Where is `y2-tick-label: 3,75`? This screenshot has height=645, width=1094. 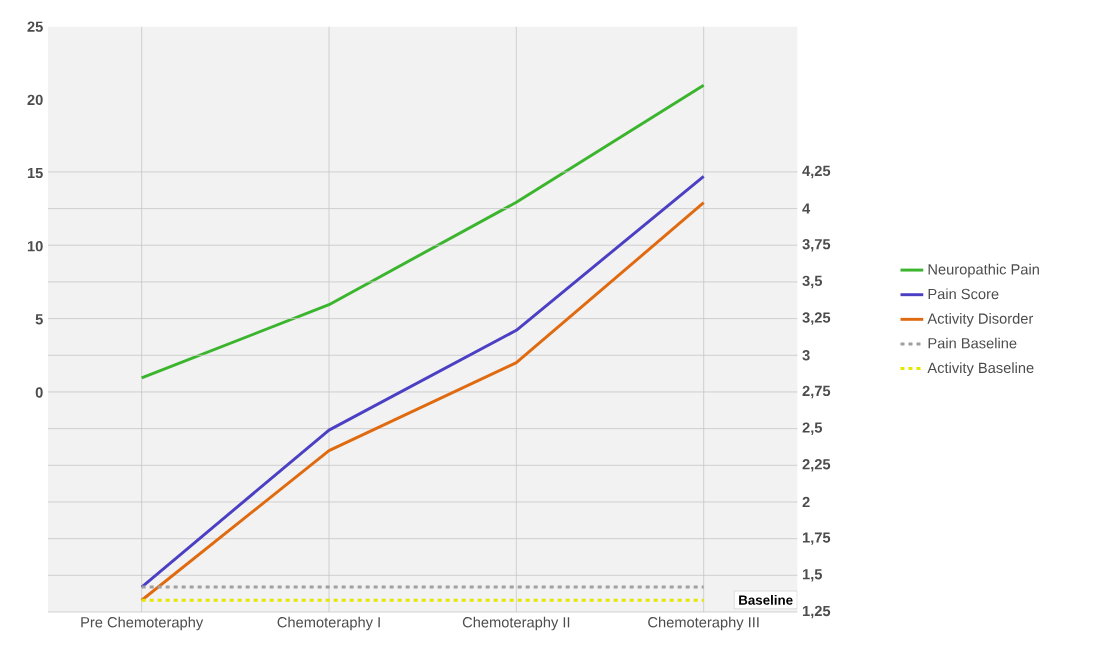
y2-tick-label: 3,75 is located at coordinates (816, 245).